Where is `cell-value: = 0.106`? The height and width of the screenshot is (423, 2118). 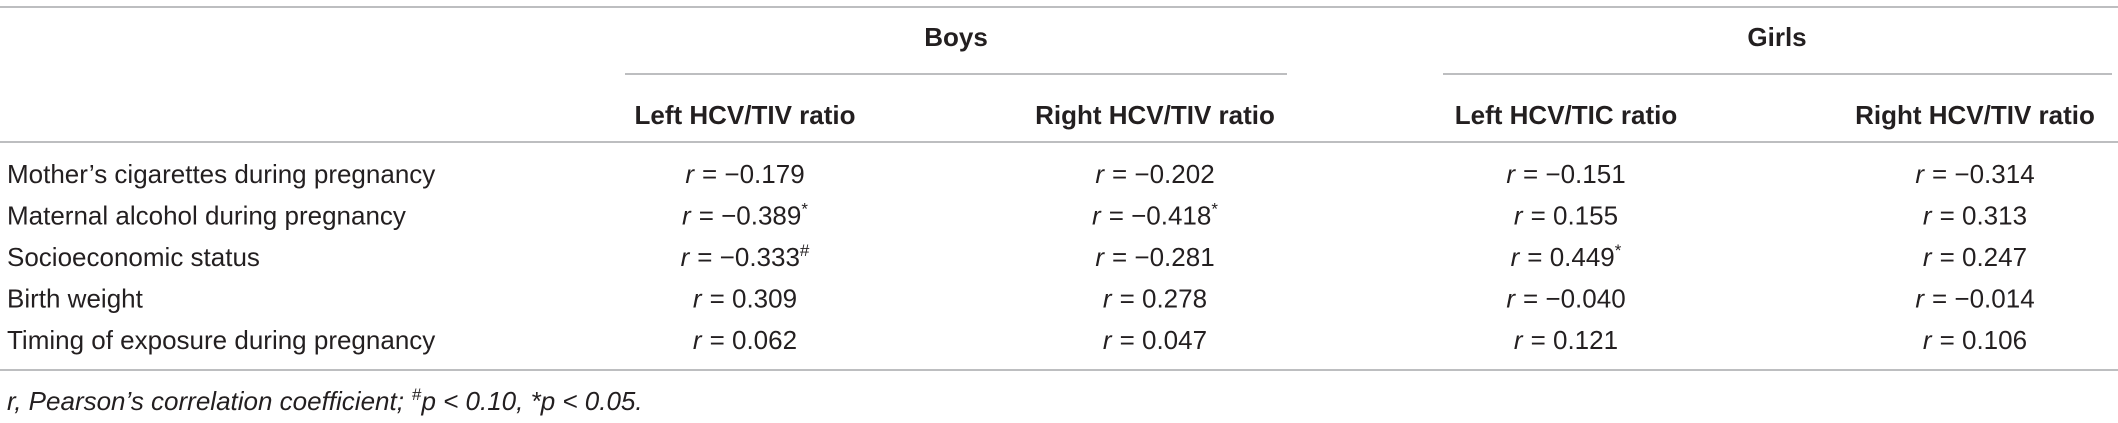 cell-value: = 0.106 is located at coordinates (1983, 340).